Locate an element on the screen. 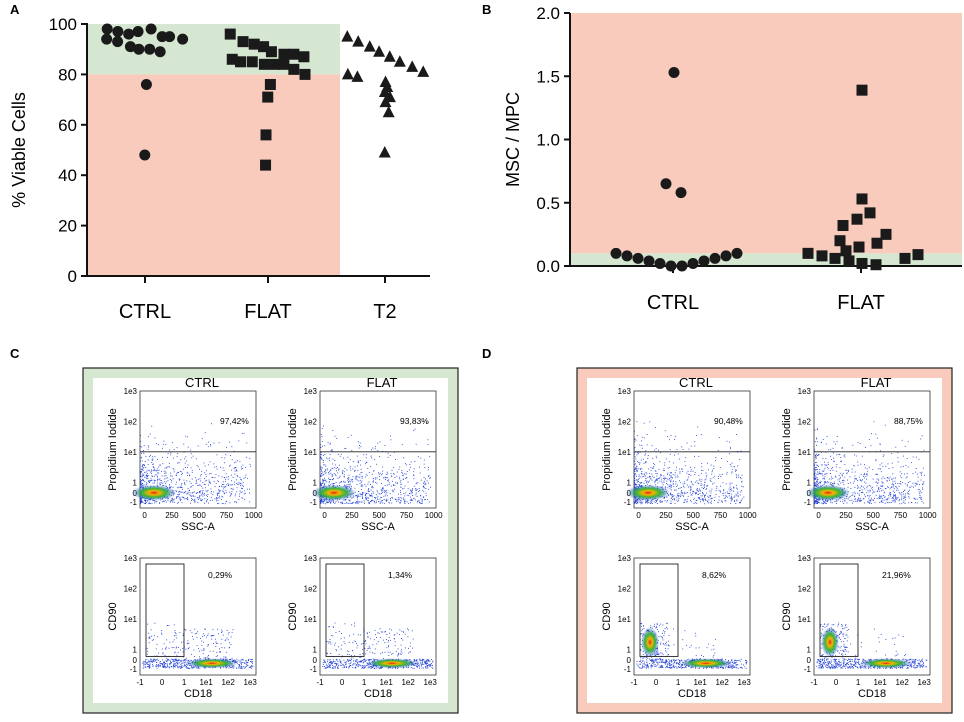  gate-percent: 97,42% is located at coordinates (234, 421).